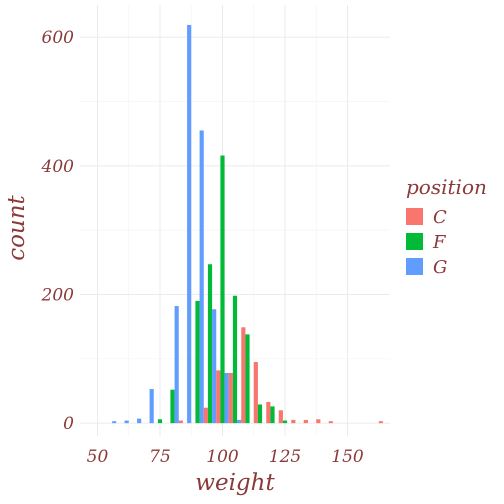  Describe the element at coordinates (58, 231) in the screenshot. I see `y-axis-ticks: 0 200 400 600` at that location.